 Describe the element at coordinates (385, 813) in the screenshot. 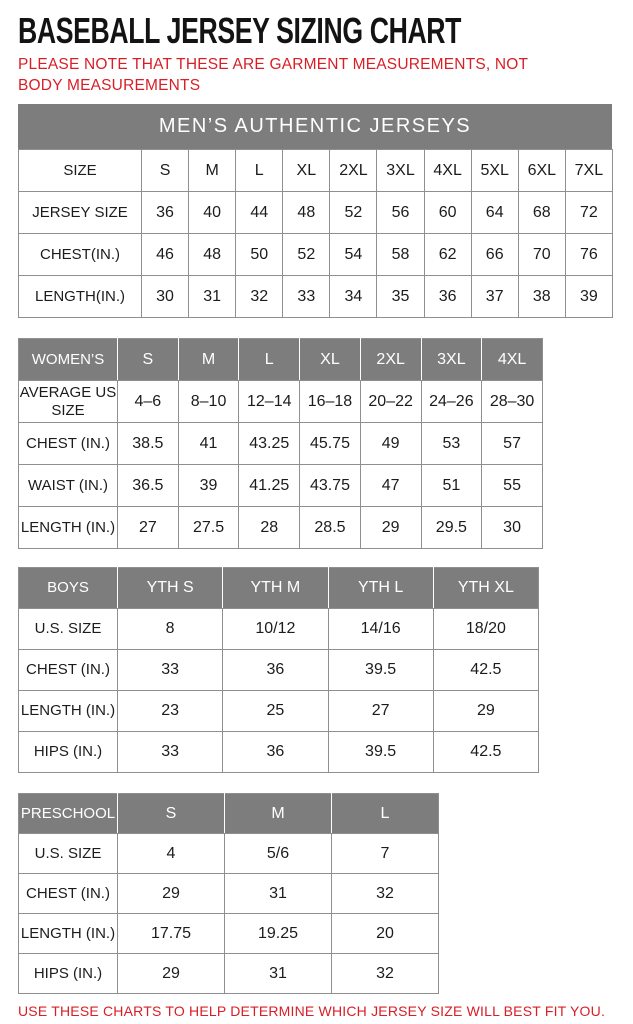

I see `size-column-header: L` at that location.